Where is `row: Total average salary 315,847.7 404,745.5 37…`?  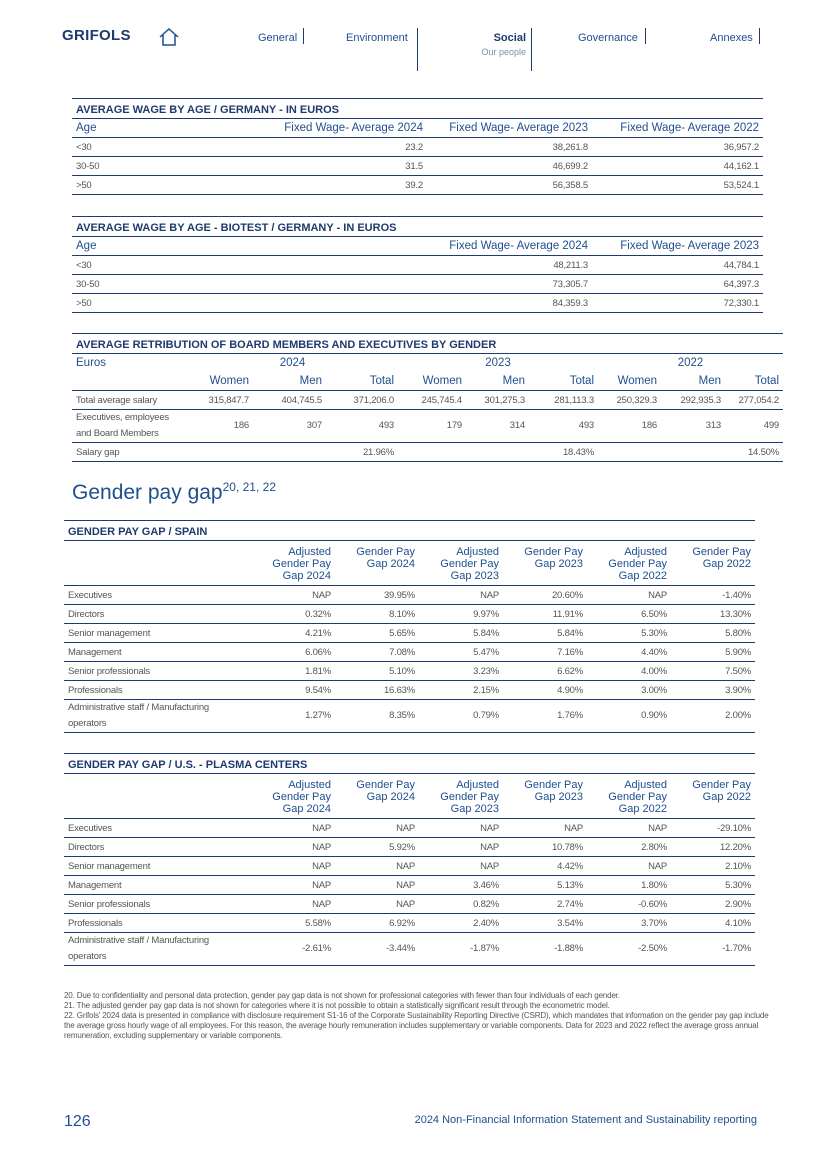 row: Total average salary 315,847.7 404,745.5 37… is located at coordinates (427, 400).